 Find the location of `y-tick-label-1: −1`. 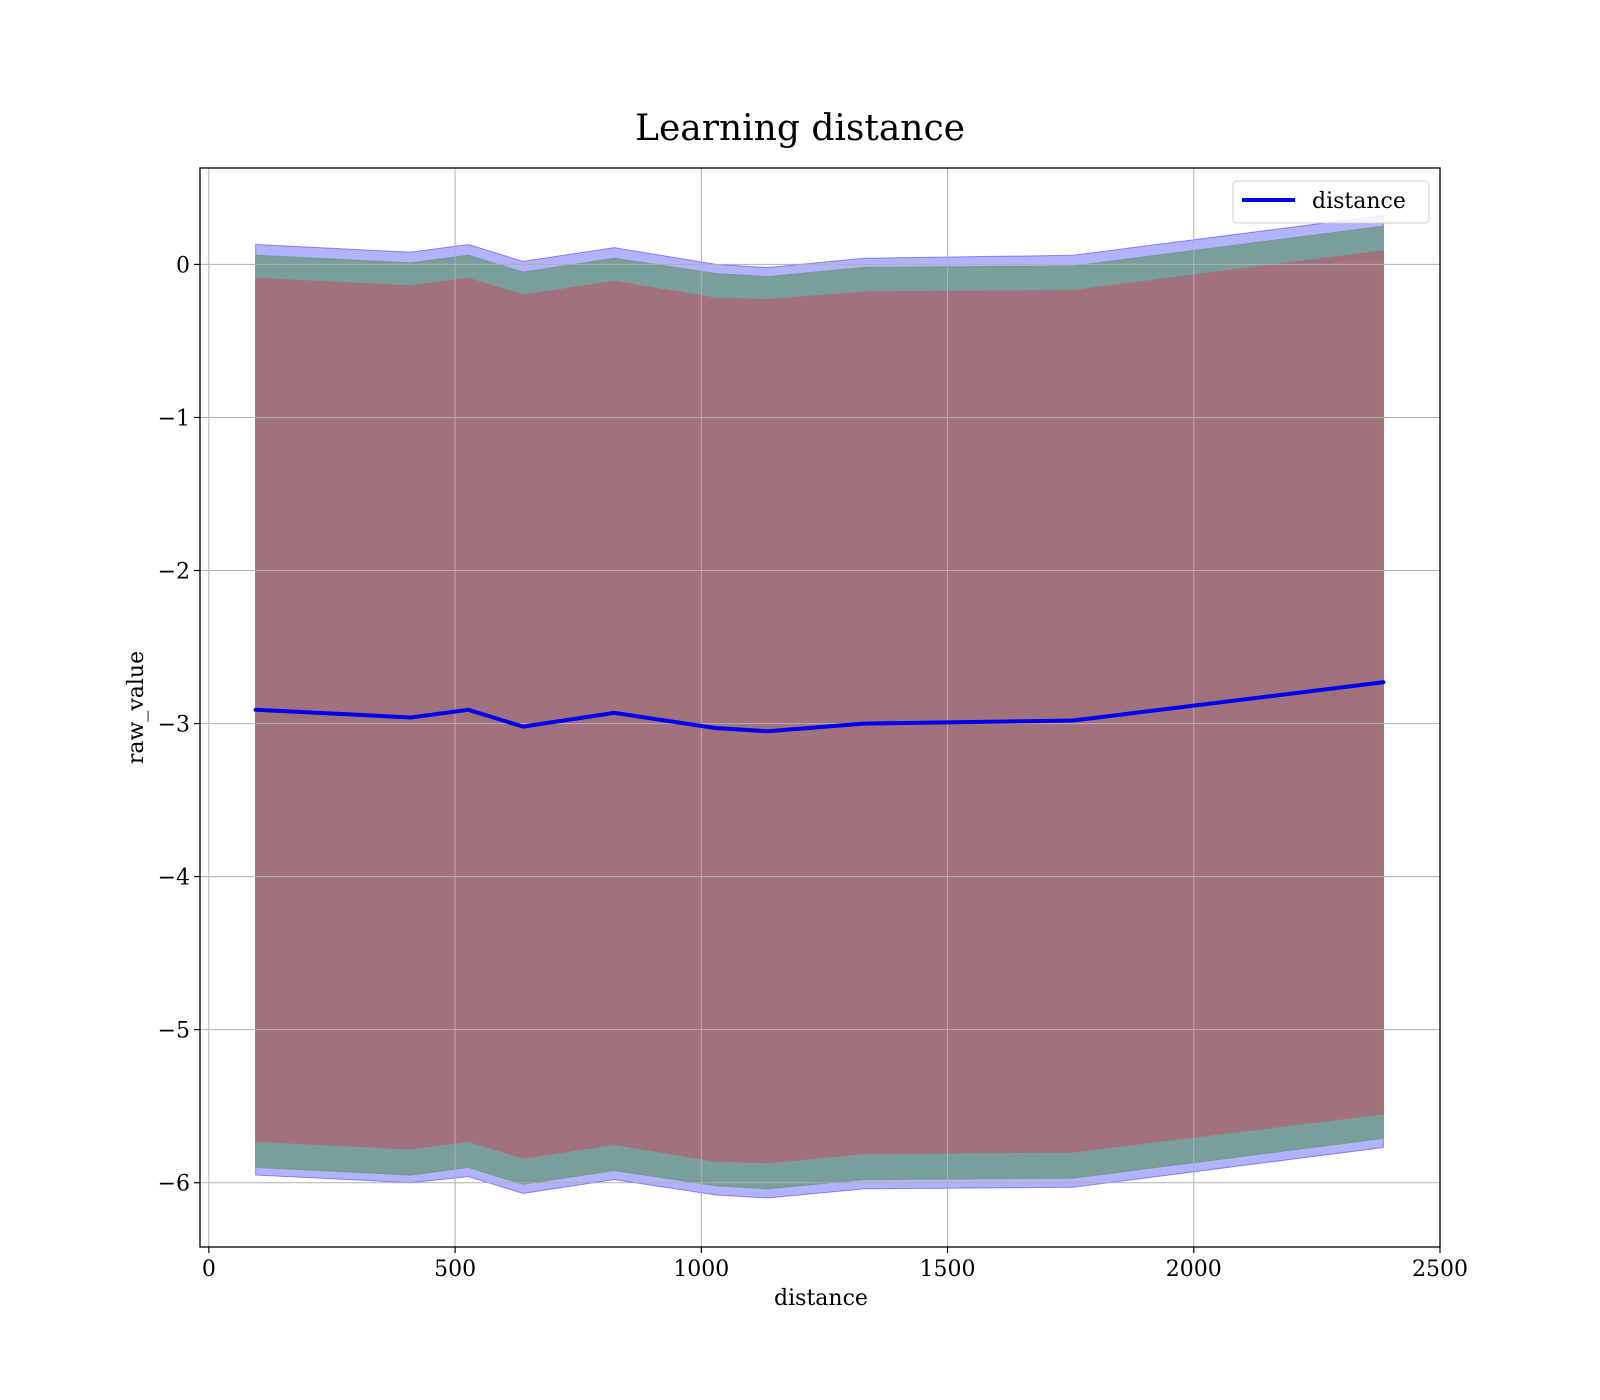

y-tick-label-1: −1 is located at coordinates (174, 418).